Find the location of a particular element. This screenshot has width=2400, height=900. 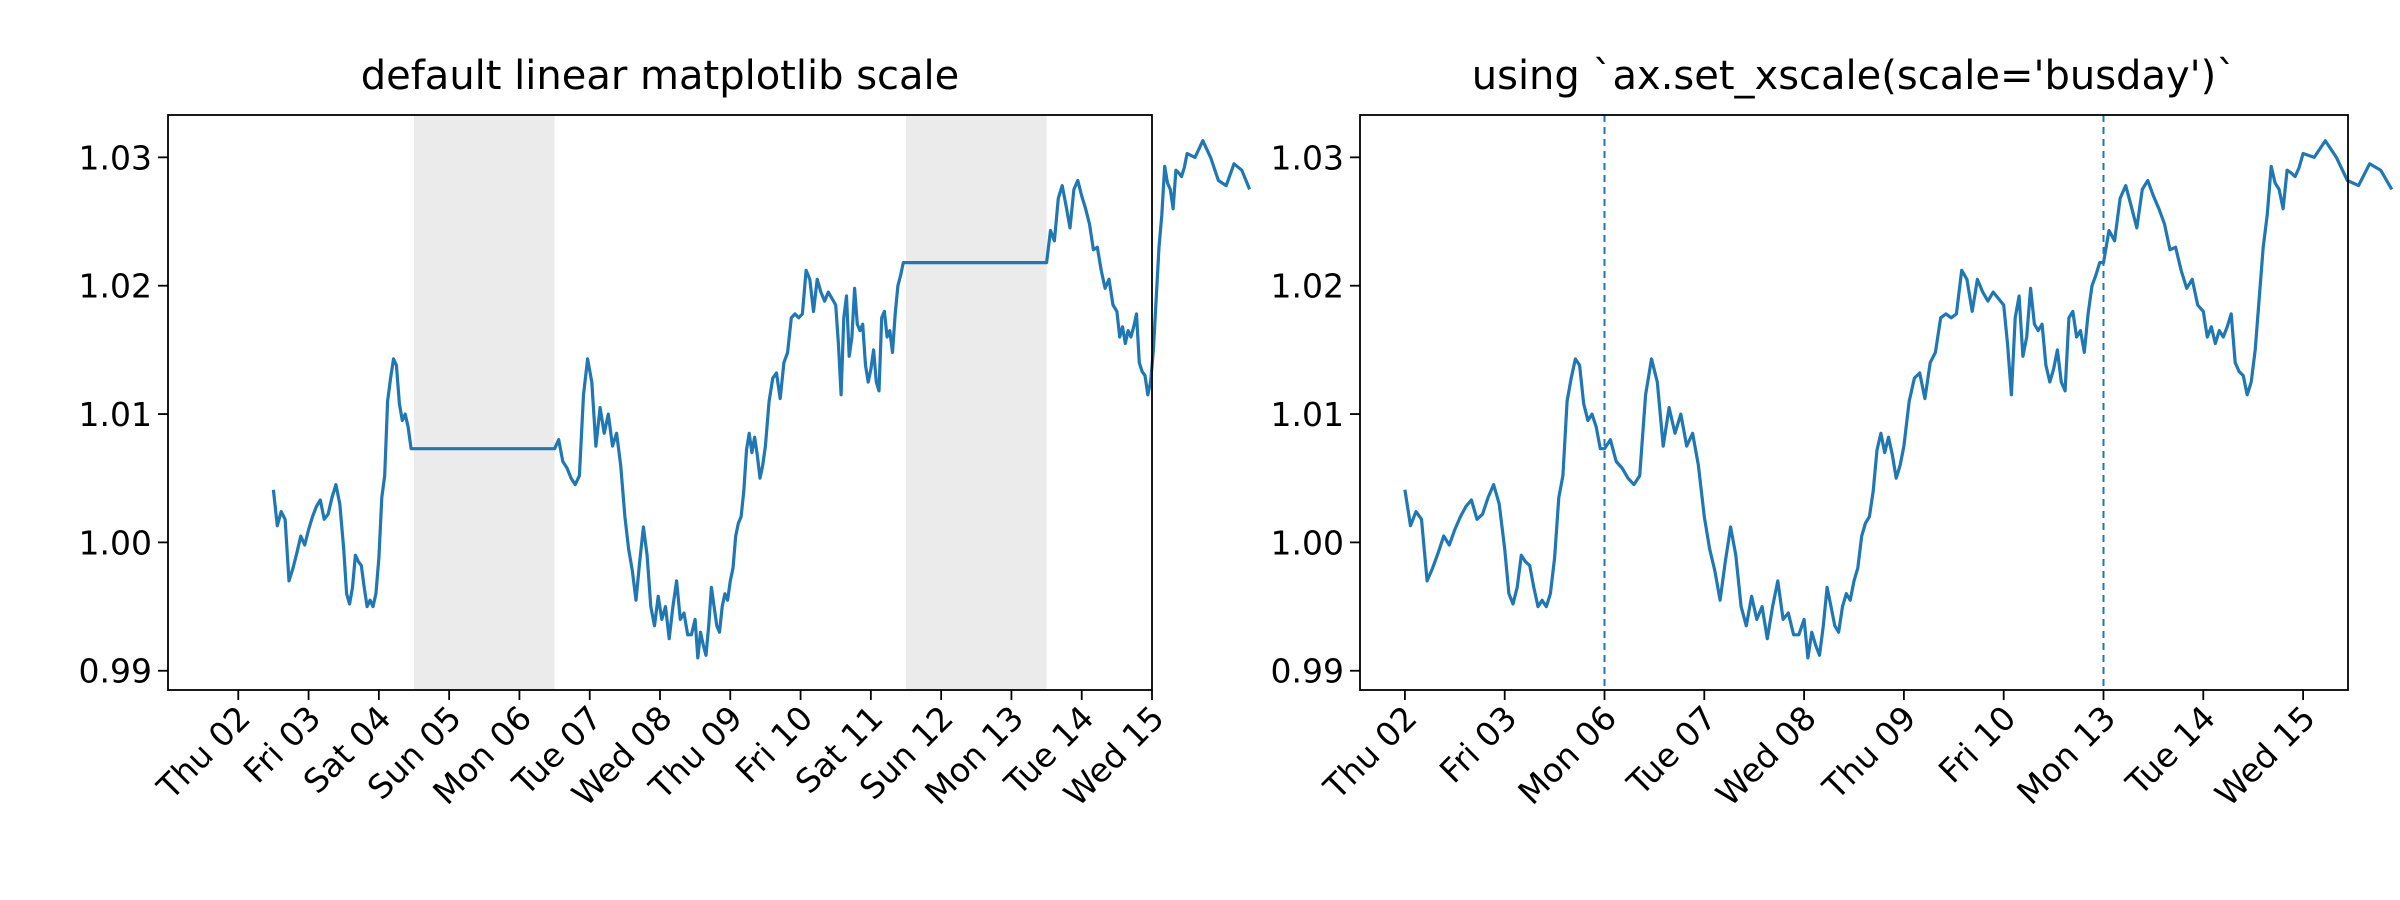

x-tick-label-9: Wed 15 is located at coordinates (2265, 756).